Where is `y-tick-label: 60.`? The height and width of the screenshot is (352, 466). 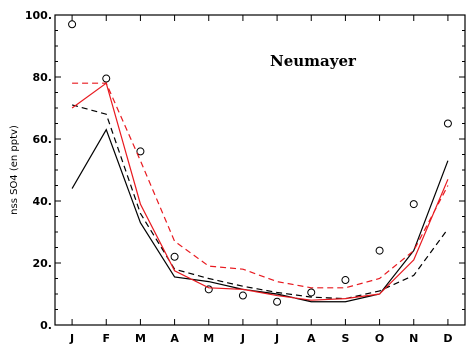 y-tick-label: 60. is located at coordinates (43, 139).